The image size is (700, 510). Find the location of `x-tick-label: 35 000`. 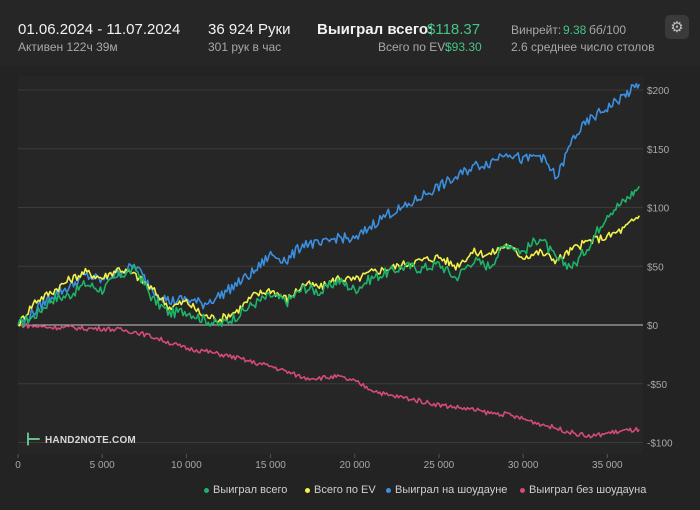

x-tick-label: 35 000 is located at coordinates (607, 465).